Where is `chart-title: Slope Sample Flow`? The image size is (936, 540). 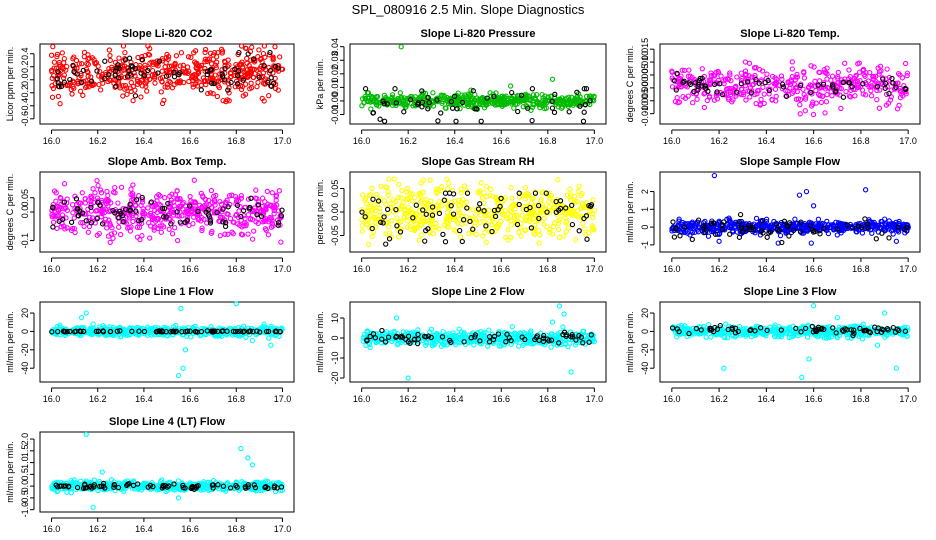
chart-title: Slope Sample Flow is located at coordinates (790, 162).